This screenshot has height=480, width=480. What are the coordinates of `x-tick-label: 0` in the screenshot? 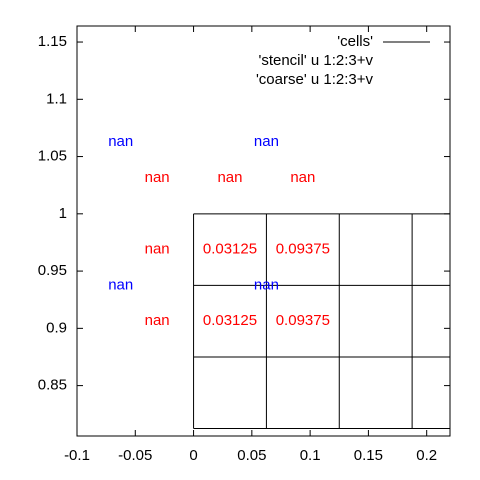 It's located at (193, 455).